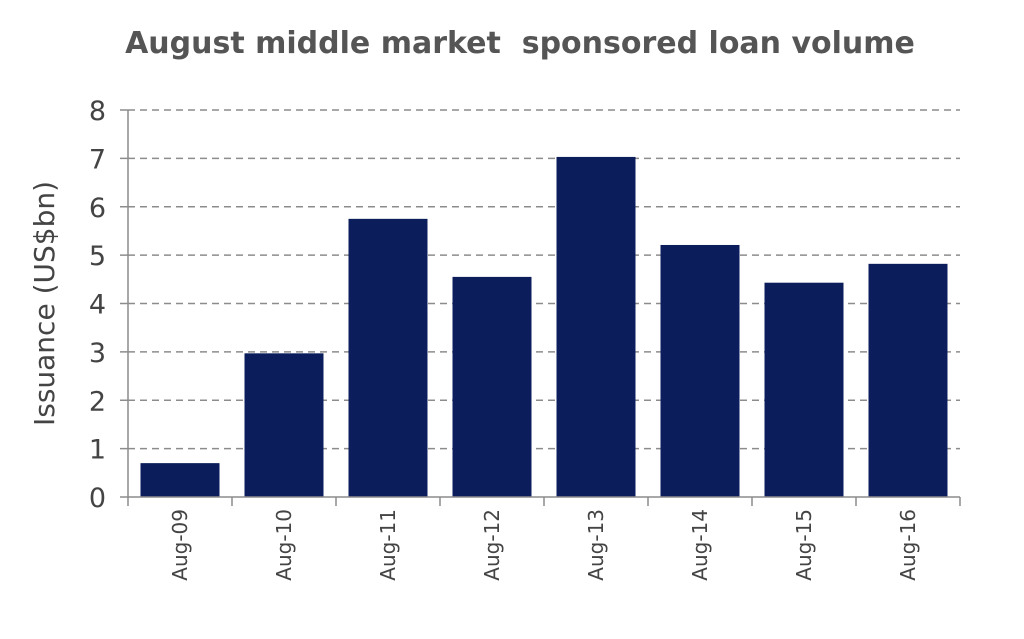 The image size is (1024, 639). What do you see at coordinates (97, 208) in the screenshot?
I see `y-tick-label-6: 6` at bounding box center [97, 208].